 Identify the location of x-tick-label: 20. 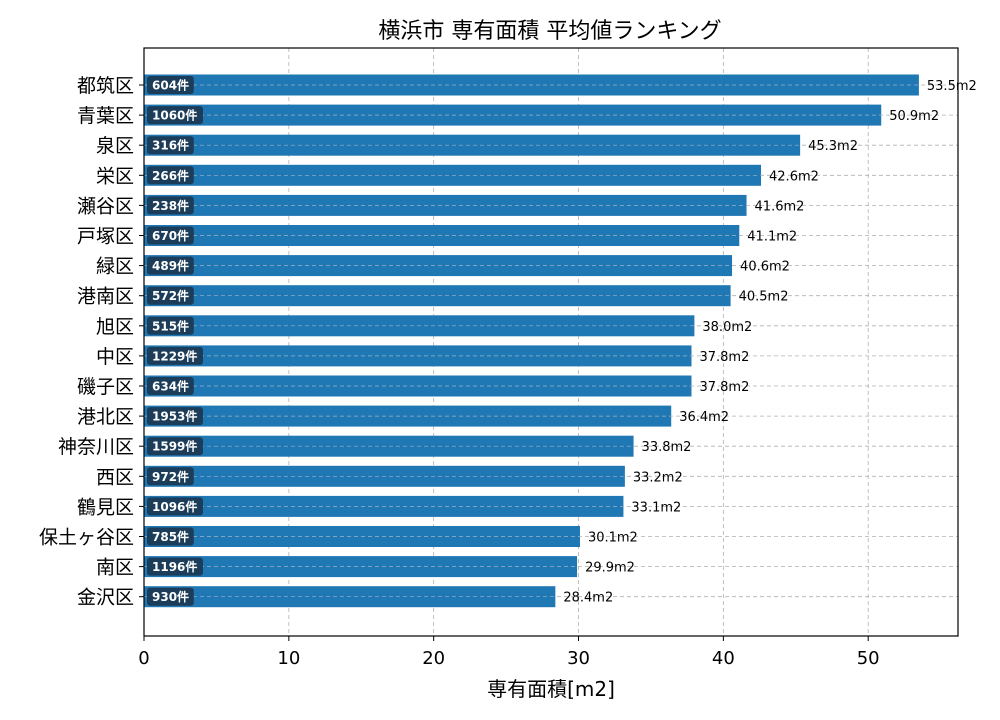
(433, 658).